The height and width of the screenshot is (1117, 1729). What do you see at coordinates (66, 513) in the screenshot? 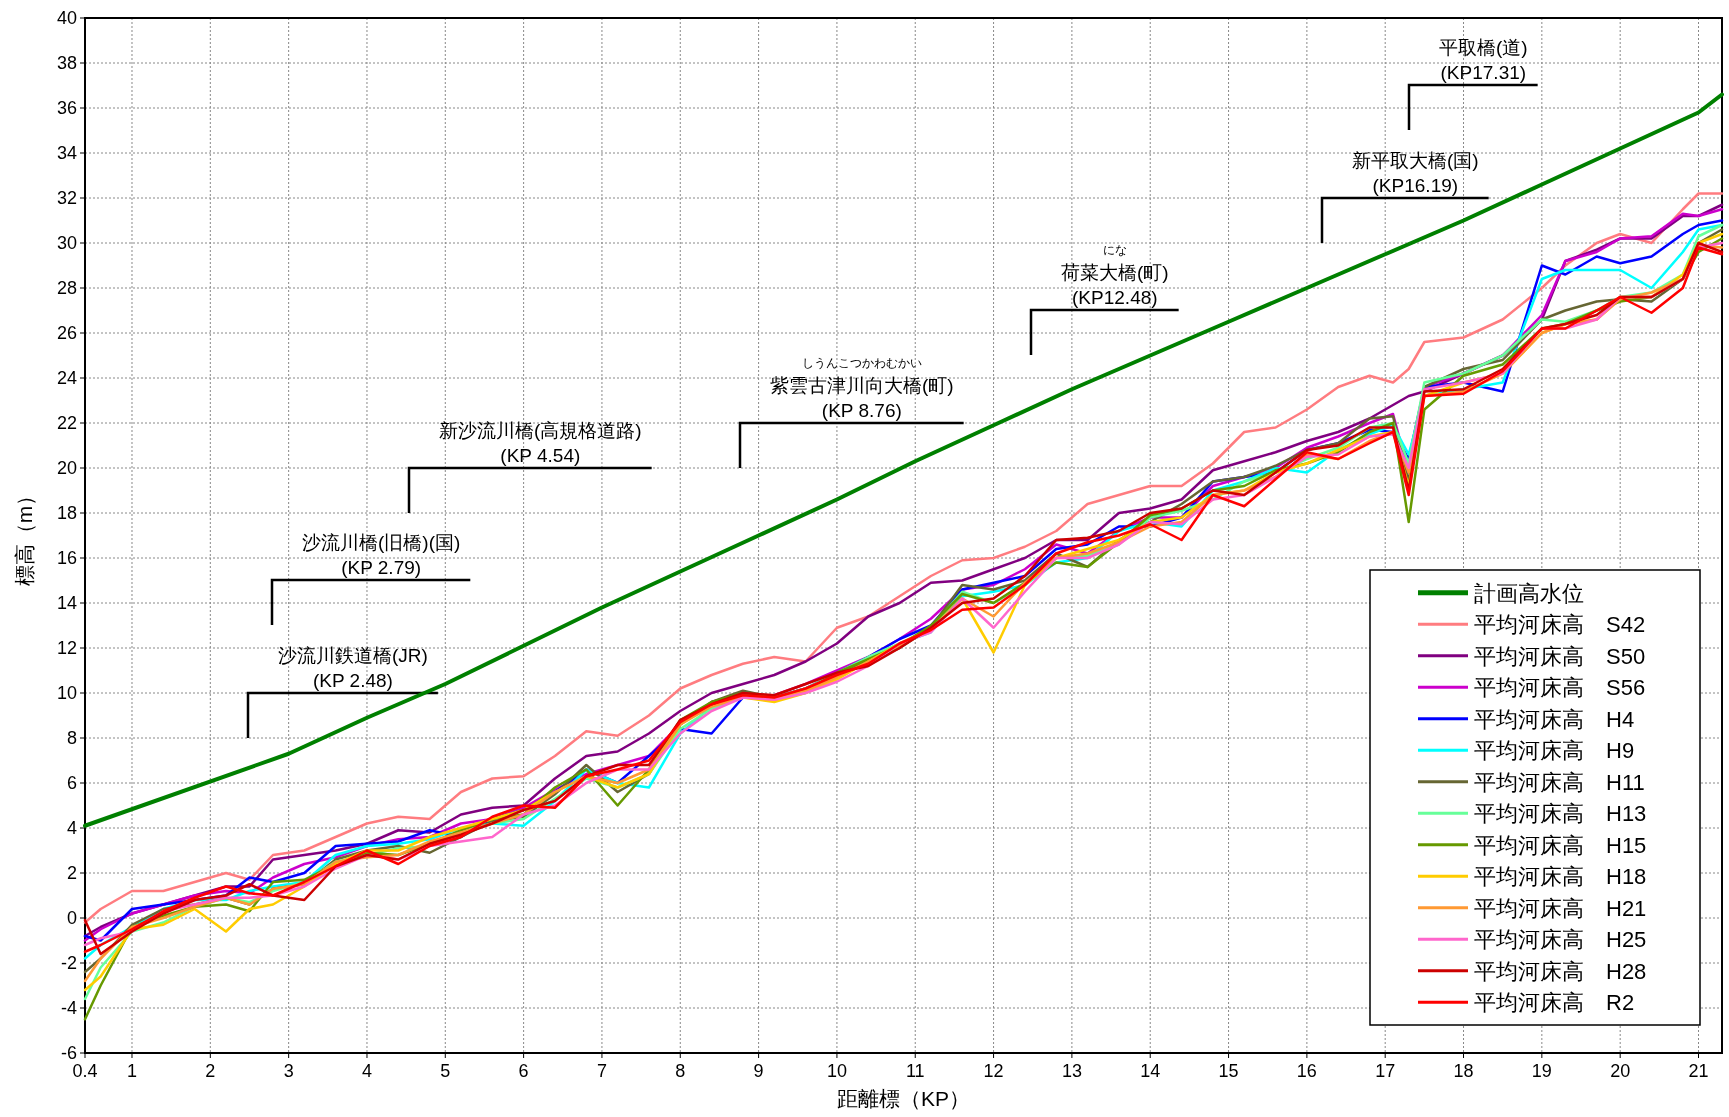
I see `y-tick-label: 18` at bounding box center [66, 513].